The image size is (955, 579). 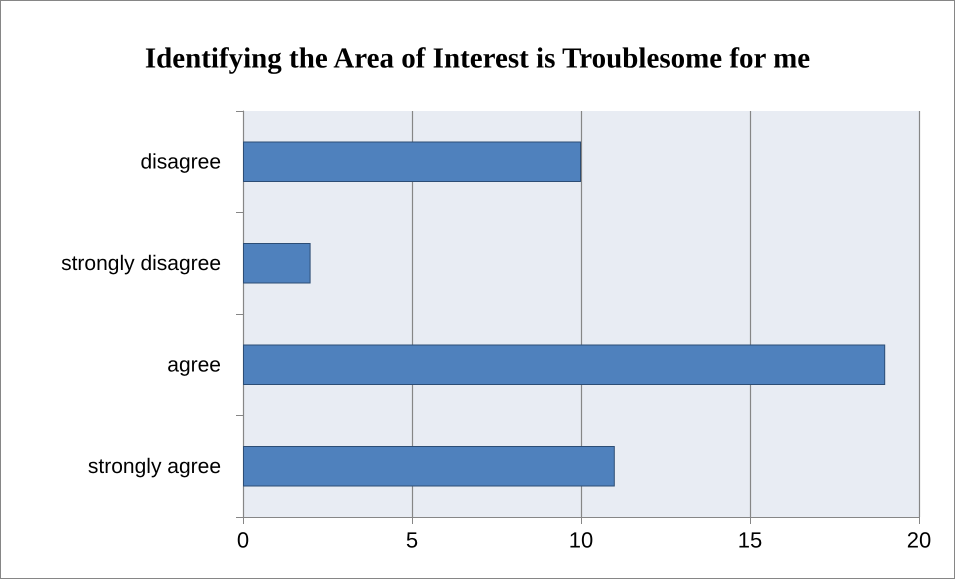 I want to click on x-tick-label: 20, so click(x=919, y=540).